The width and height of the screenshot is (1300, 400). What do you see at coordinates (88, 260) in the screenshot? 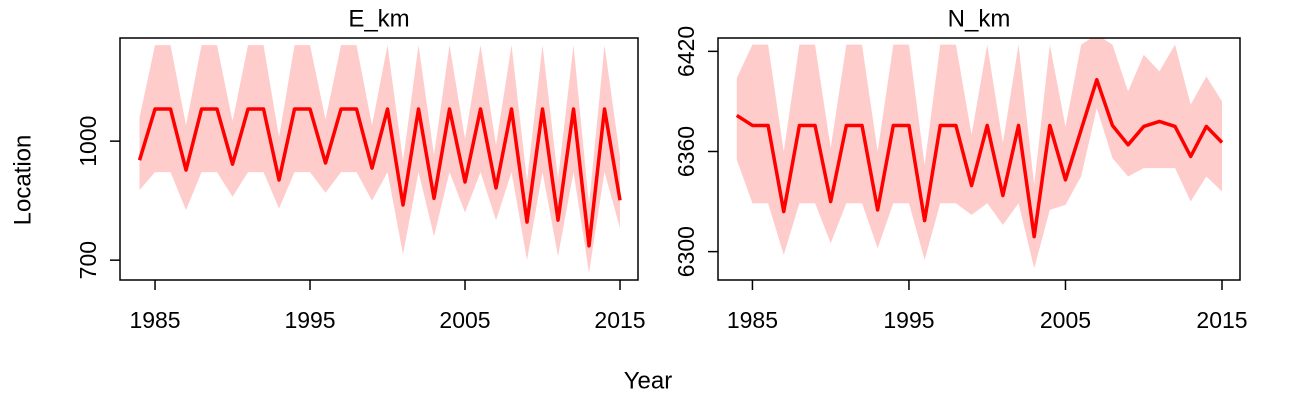
I see `y-tick-label: 700` at bounding box center [88, 260].